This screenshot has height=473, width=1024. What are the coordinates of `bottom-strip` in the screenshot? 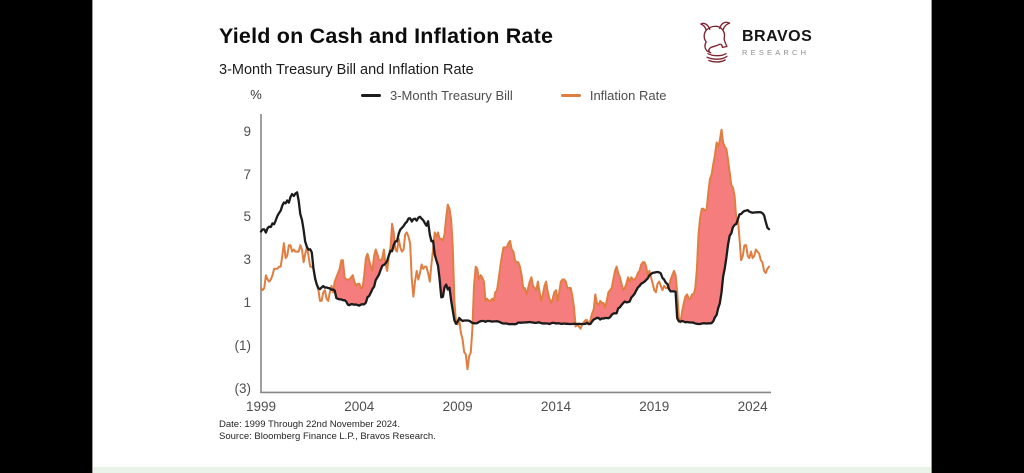 It's located at (512, 470).